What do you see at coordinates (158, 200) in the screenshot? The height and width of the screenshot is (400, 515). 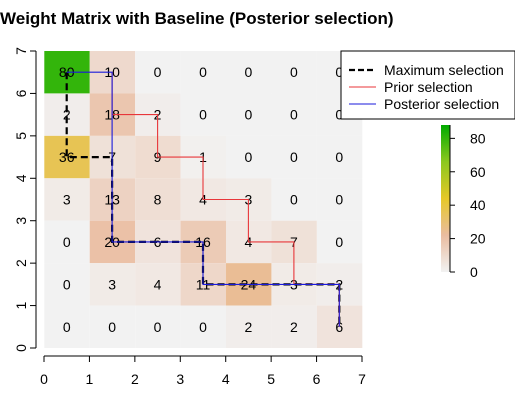 I see `cell-value-label: 8` at bounding box center [158, 200].